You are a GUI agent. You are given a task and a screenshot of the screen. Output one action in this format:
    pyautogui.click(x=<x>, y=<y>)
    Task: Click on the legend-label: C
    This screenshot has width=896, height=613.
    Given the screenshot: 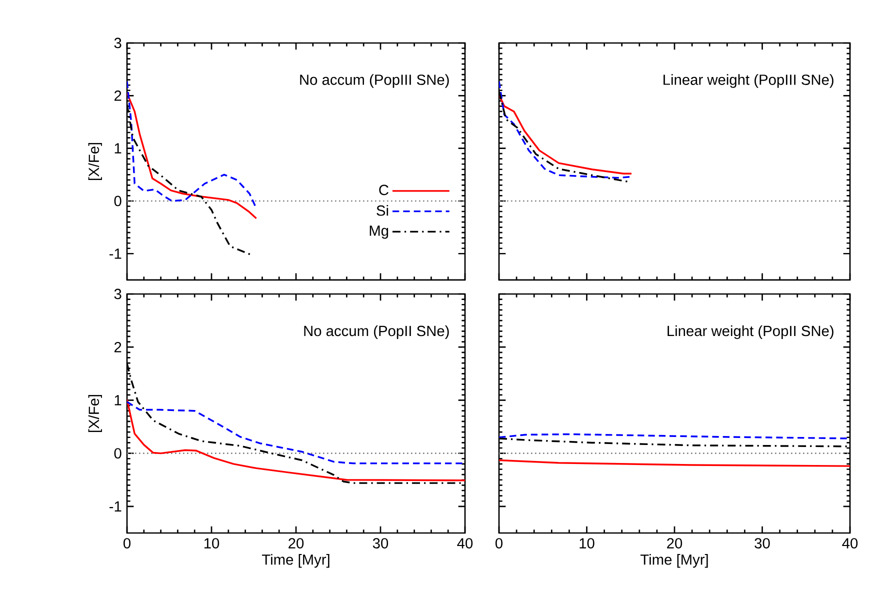 What is the action you would take?
    pyautogui.click(x=383, y=190)
    